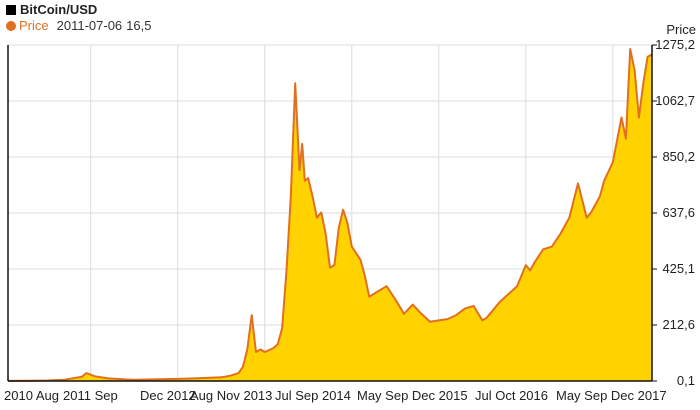  What do you see at coordinates (678, 212) in the screenshot?
I see `y-tick-label: 637,6` at bounding box center [678, 212].